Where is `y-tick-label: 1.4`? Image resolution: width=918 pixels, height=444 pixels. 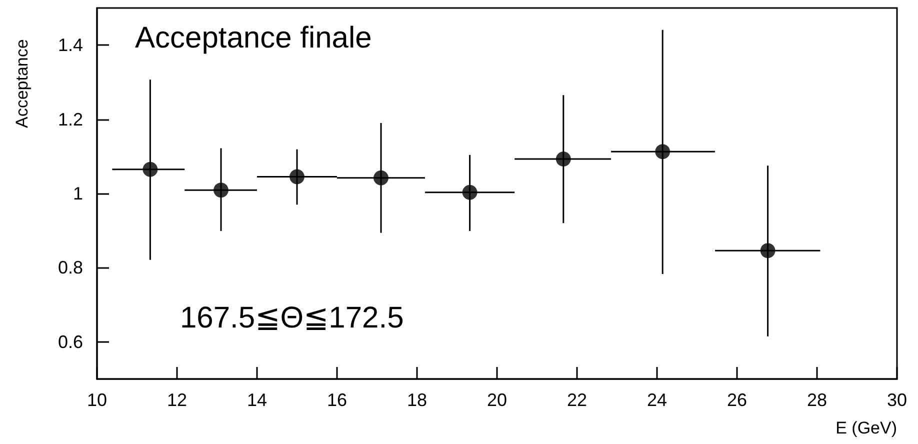
y-tick-label: 1.4 is located at coordinates (70, 45).